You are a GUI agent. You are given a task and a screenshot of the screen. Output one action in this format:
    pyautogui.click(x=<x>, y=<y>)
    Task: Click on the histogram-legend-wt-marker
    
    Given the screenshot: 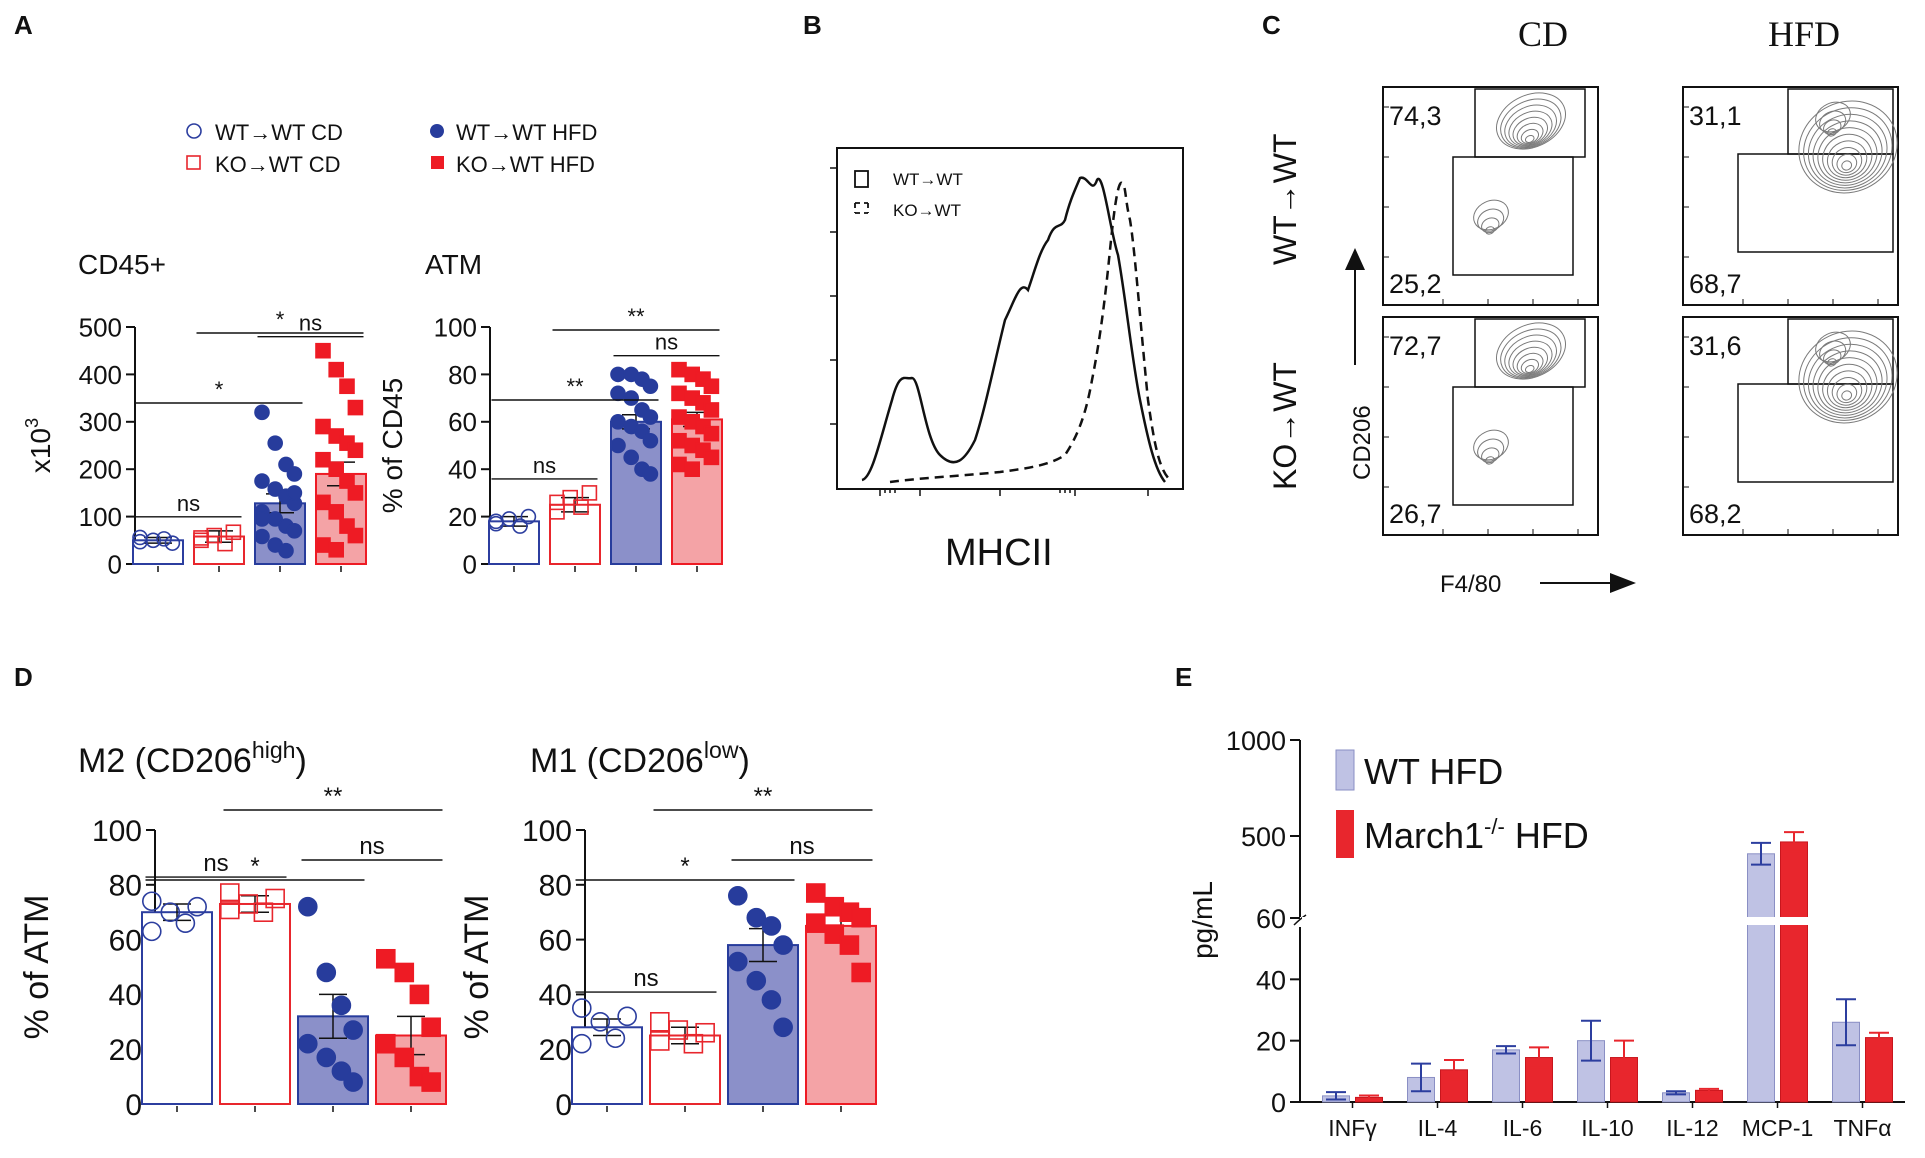 What is the action you would take?
    pyautogui.click(x=861, y=179)
    